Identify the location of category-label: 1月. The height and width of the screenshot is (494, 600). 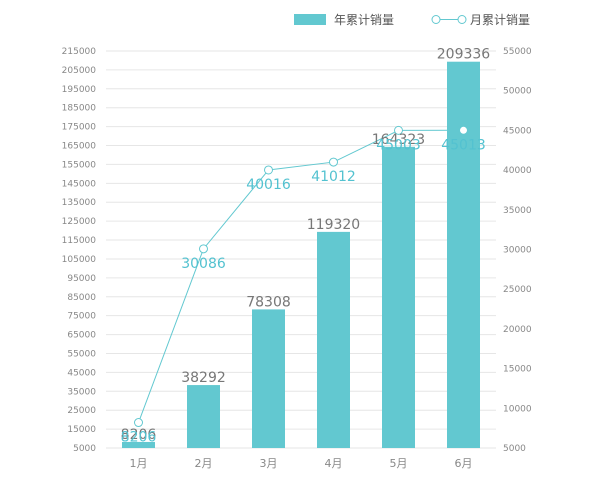
(139, 463).